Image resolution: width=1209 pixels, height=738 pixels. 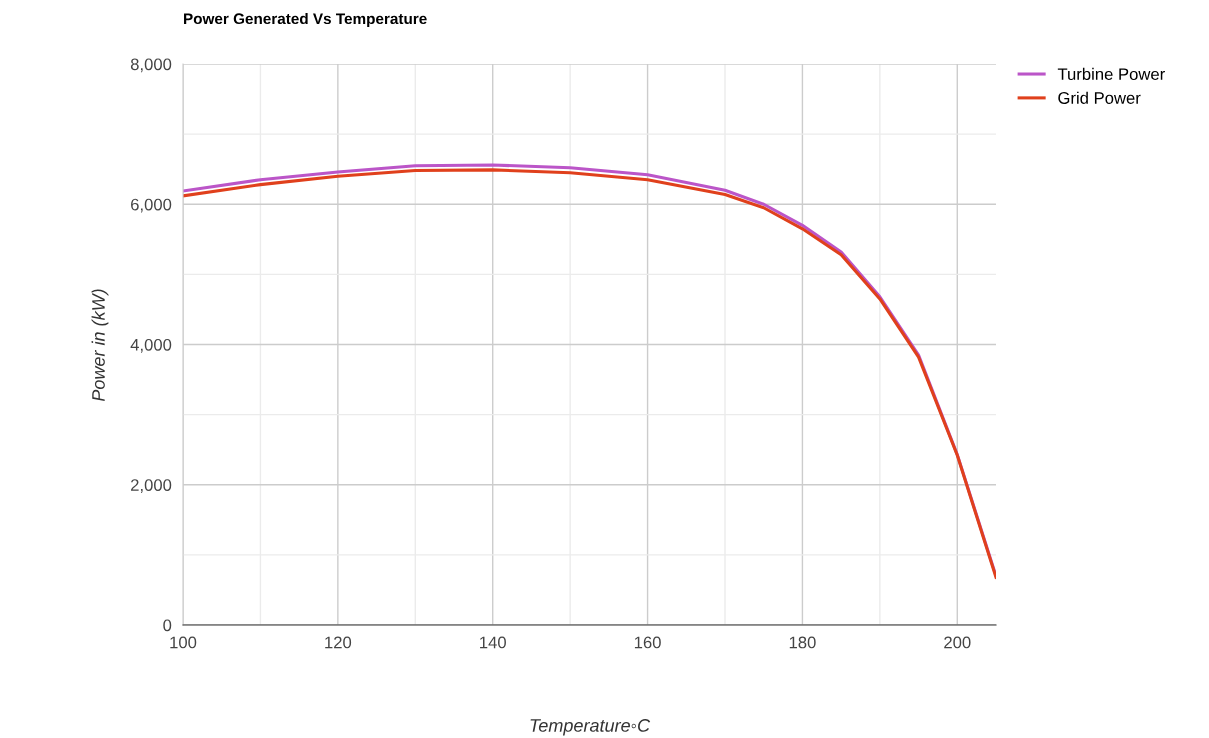 What do you see at coordinates (305, 20) in the screenshot?
I see `chart-title: Power Generated Vs Temperature` at bounding box center [305, 20].